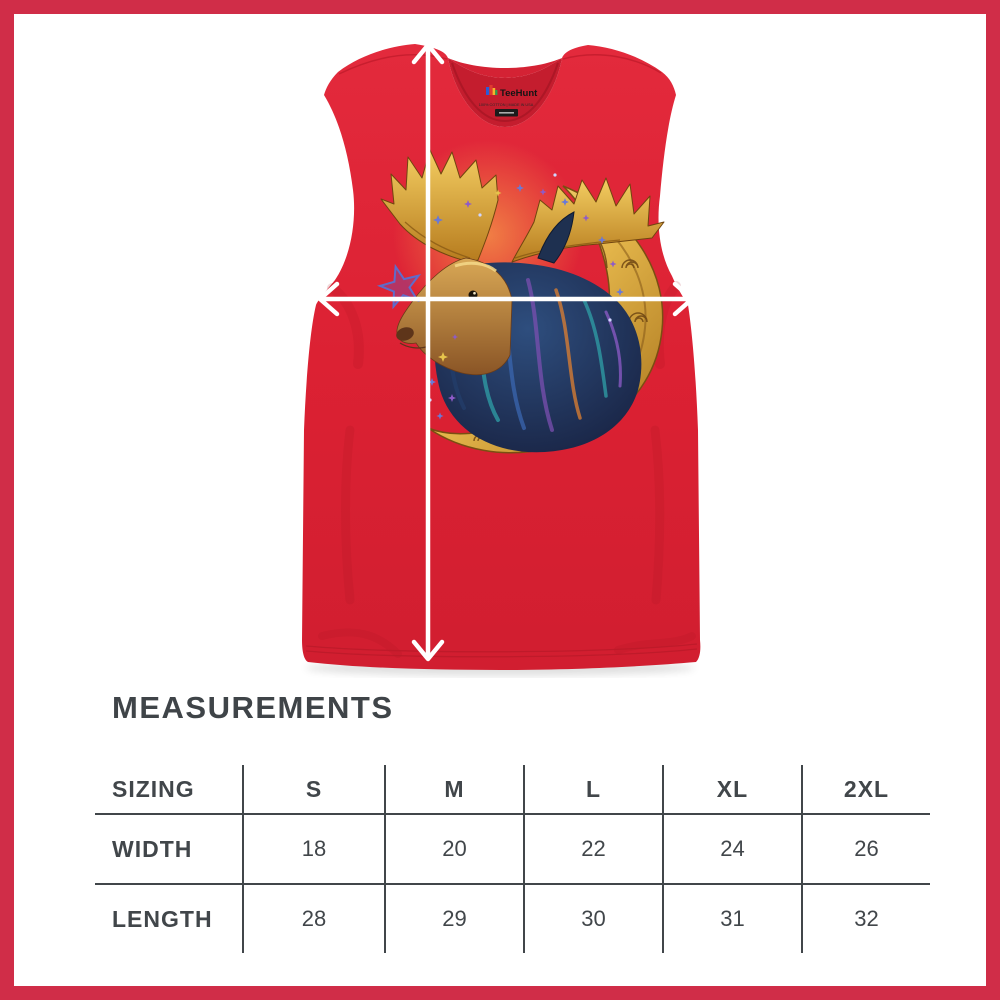 The height and width of the screenshot is (1000, 1000). Describe the element at coordinates (405, 334) in the screenshot. I see `moose-nose` at that location.